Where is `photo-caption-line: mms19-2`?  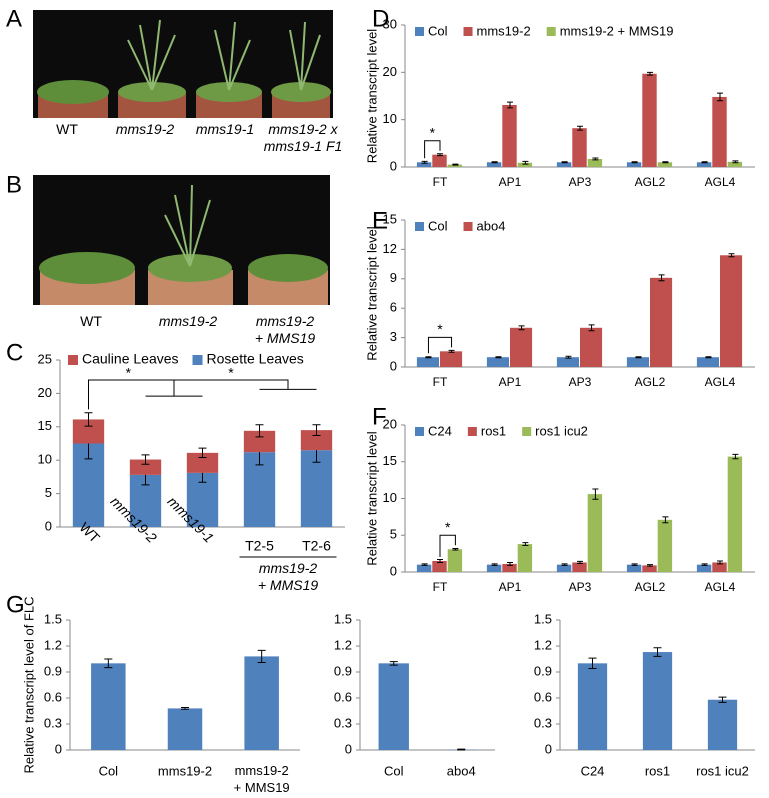 photo-caption-line: mms19-2 is located at coordinates (285, 321).